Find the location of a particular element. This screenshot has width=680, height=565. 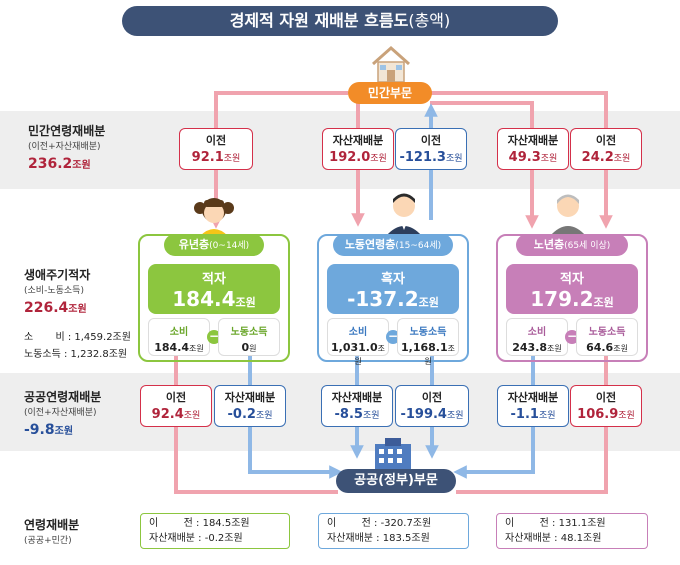

summary-worker: 이 전 : -320.7조원 자산재배분 : 183.5조원 is located at coordinates (393, 531).